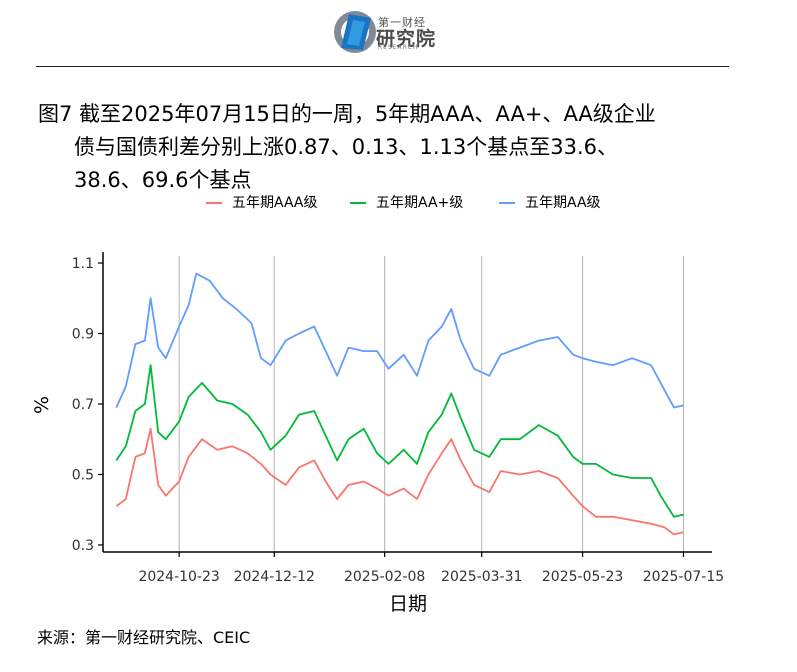 This screenshot has height=672, width=797. I want to click on y-tick-label-3: 0.9, so click(83, 335).